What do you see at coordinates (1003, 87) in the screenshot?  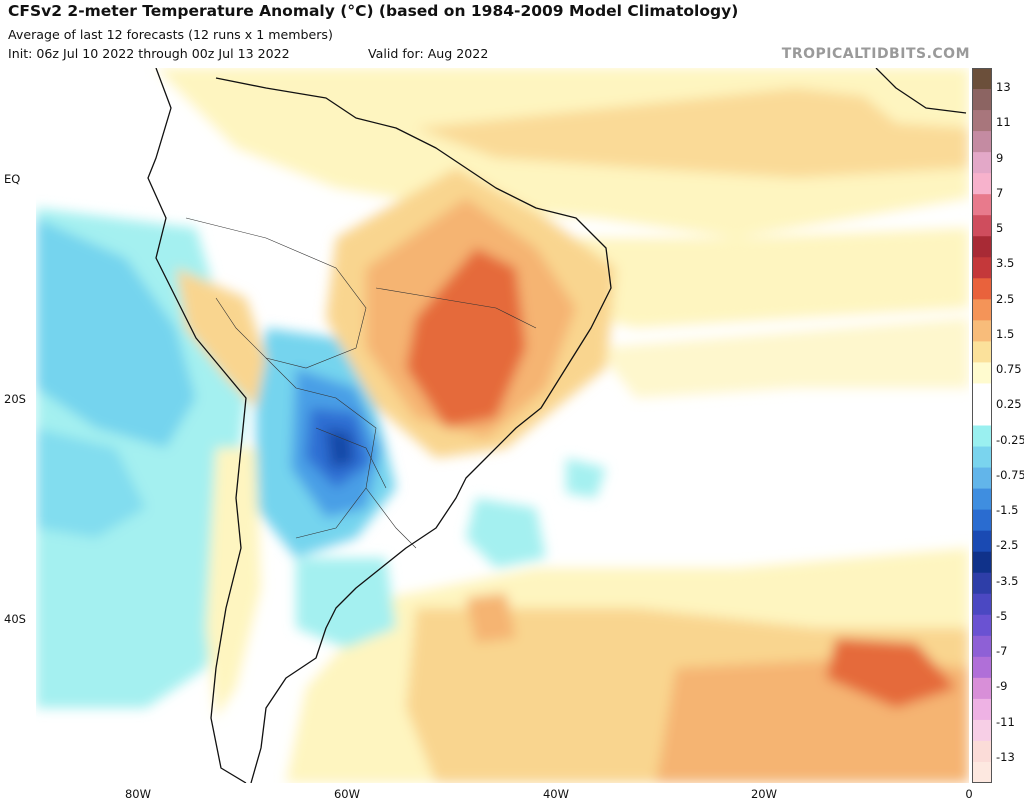 I see `colorbar-label: 13` at bounding box center [1003, 87].